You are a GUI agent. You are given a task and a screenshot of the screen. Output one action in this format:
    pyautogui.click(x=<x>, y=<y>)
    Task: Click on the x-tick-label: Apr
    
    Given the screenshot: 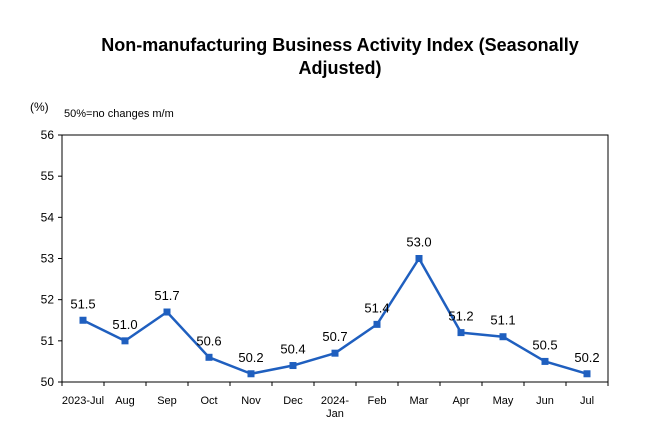 What is the action you would take?
    pyautogui.click(x=460, y=401)
    